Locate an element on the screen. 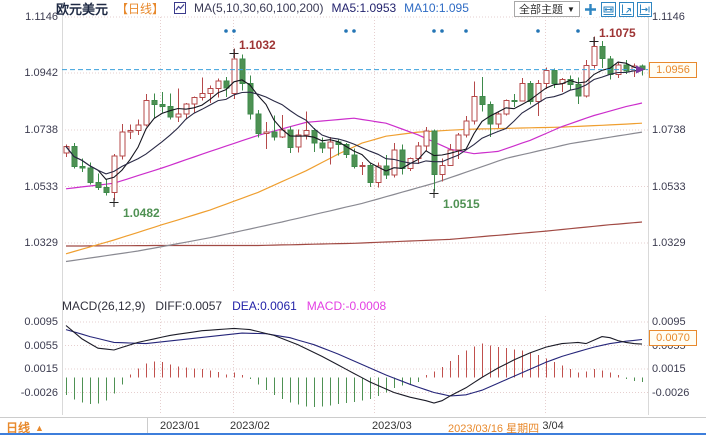 The image size is (706, 435). current-price-label: 1.0956 is located at coordinates (673, 69).